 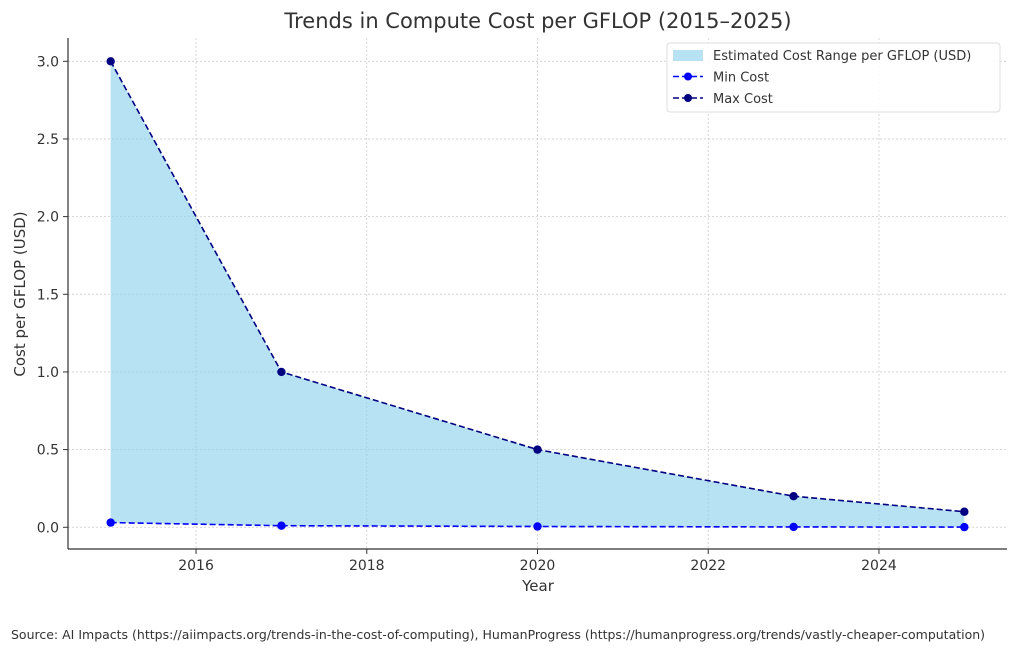 What do you see at coordinates (48, 140) in the screenshot?
I see `y-tick-label: 2.5` at bounding box center [48, 140].